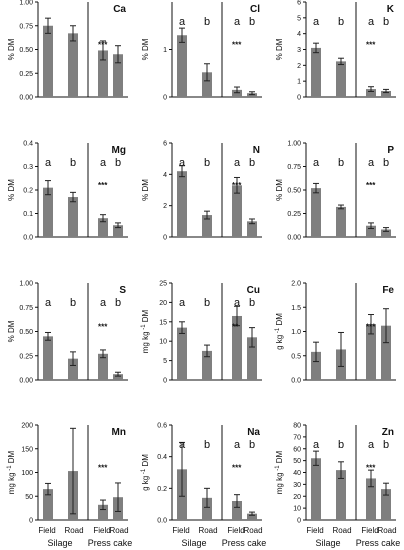 The height and width of the screenshot is (550, 404). Describe the element at coordinates (297, 426) in the screenshot. I see `y-tick-label: 80` at that location.